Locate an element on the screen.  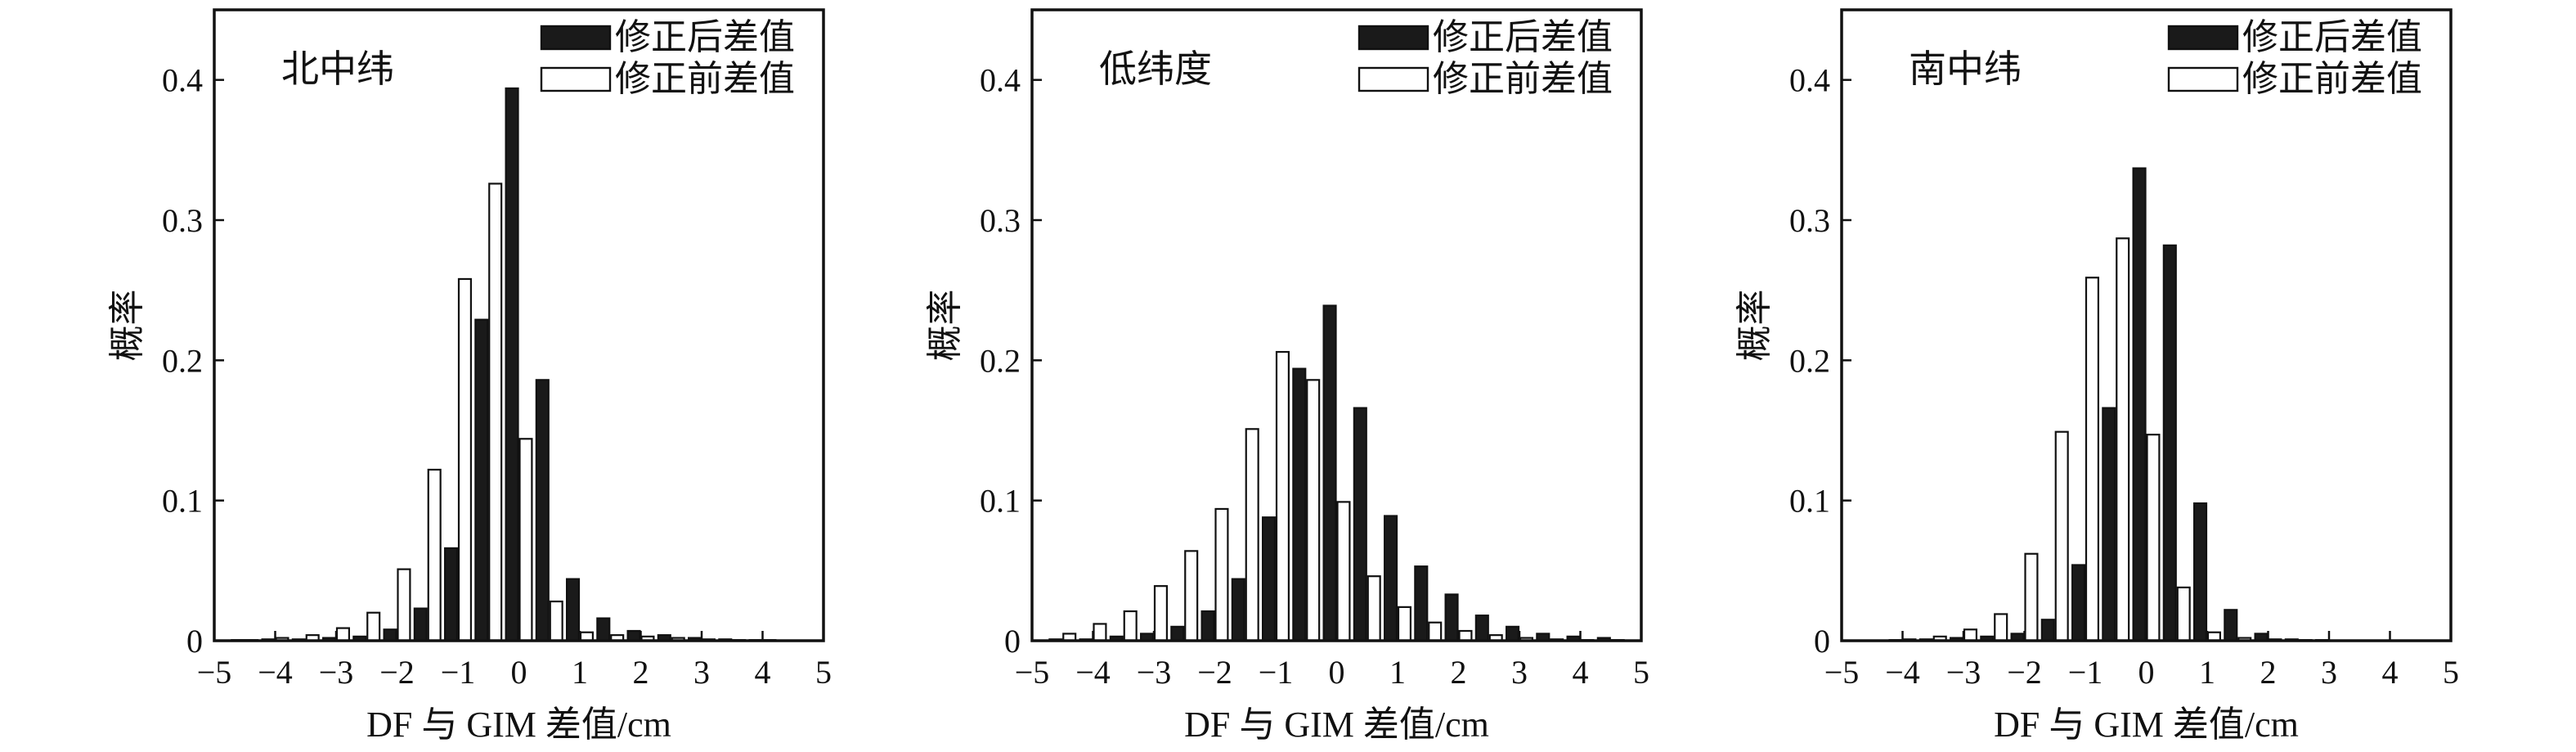
panel-title: 北中纬 is located at coordinates (337, 69).